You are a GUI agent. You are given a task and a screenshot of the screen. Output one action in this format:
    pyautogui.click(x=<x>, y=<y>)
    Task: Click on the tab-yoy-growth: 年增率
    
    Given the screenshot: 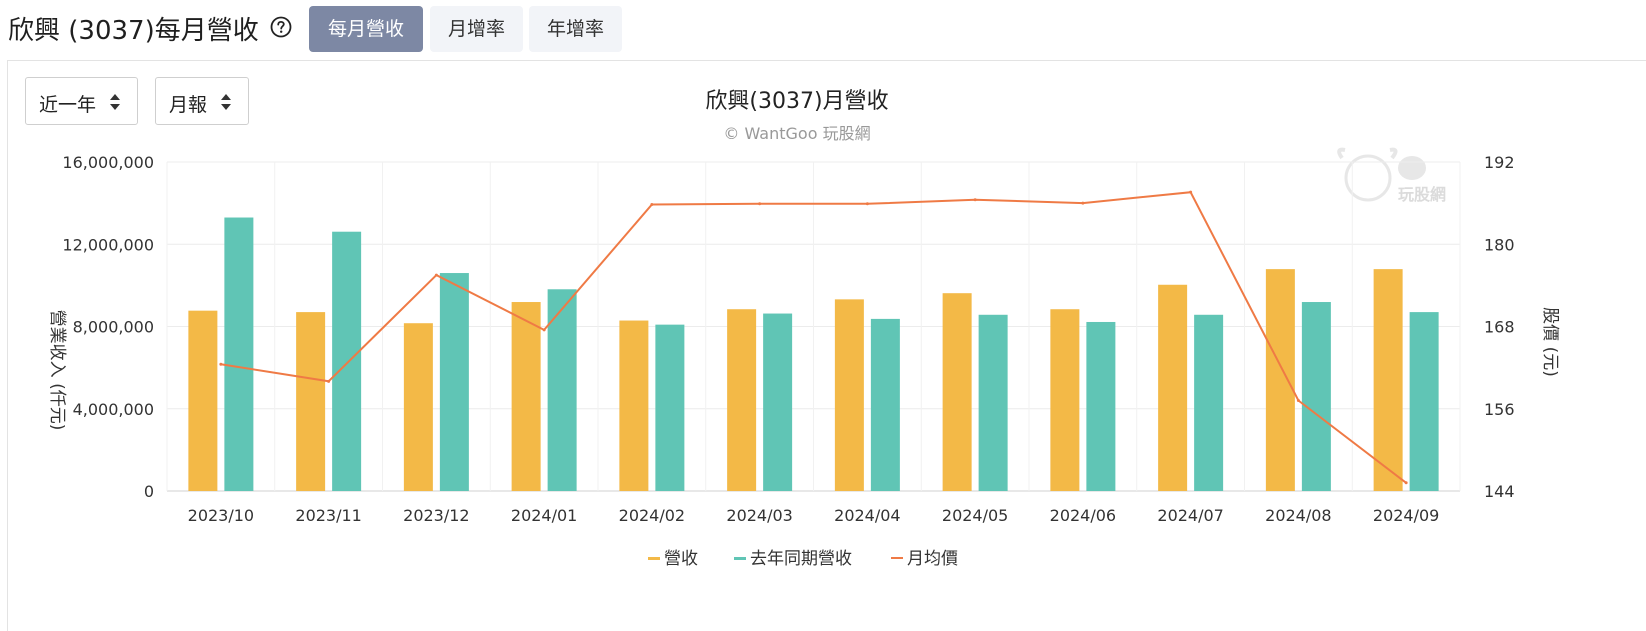 What is the action you would take?
    pyautogui.click(x=575, y=29)
    